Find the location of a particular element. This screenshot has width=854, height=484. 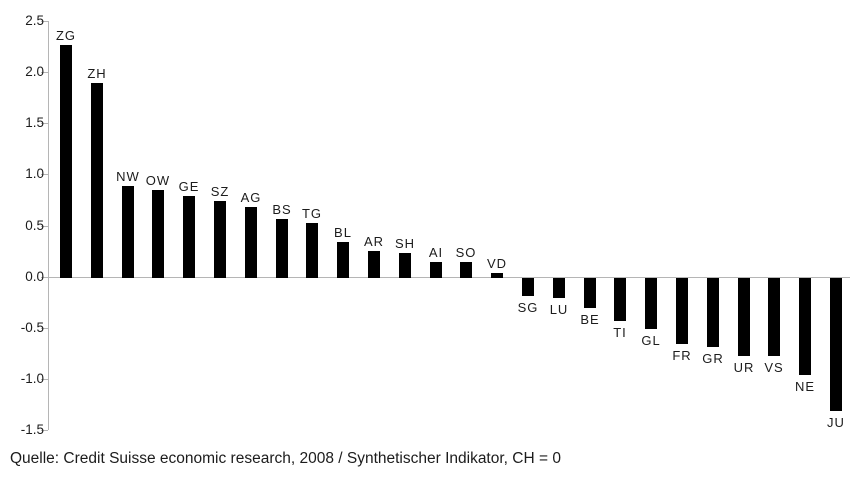

y-tick-label: -1.0 is located at coordinates (32, 378).